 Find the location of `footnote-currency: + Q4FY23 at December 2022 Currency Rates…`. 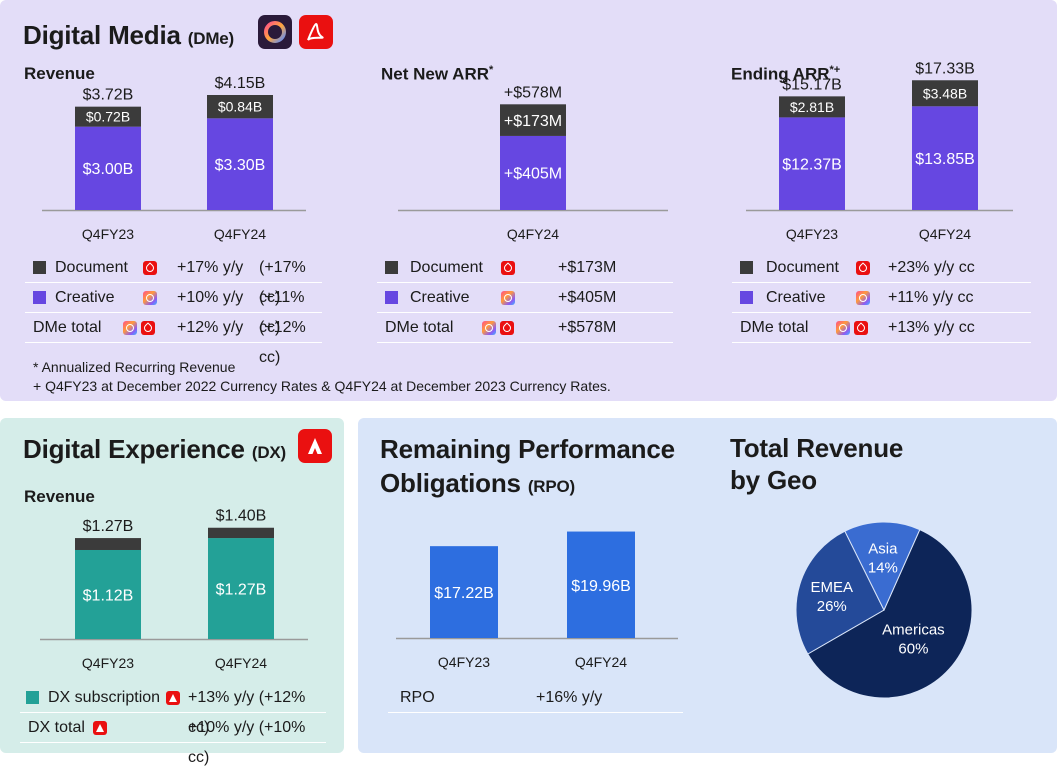

footnote-currency: + Q4FY23 at December 2022 Currency Rates… is located at coordinates (322, 386).